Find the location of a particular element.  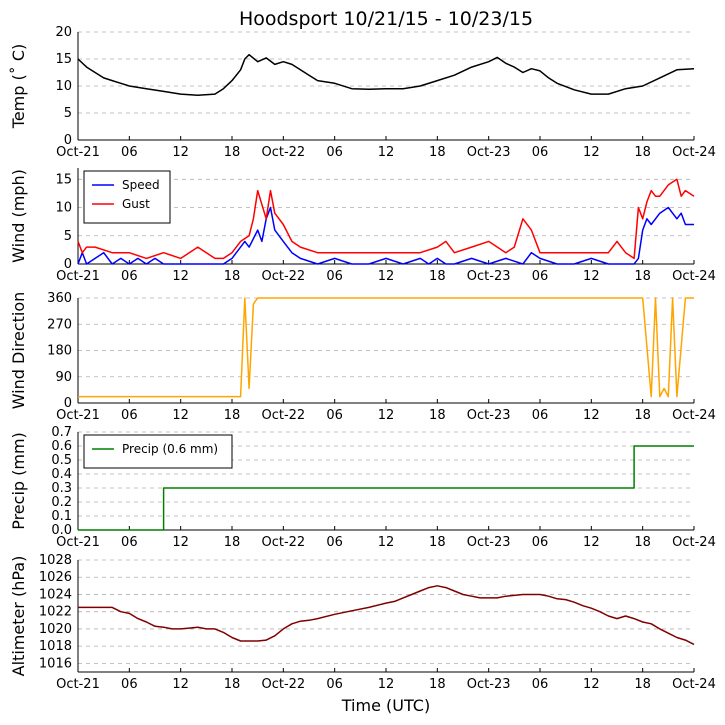

temp-x-tick-label: Oct-24 is located at coordinates (694, 152).